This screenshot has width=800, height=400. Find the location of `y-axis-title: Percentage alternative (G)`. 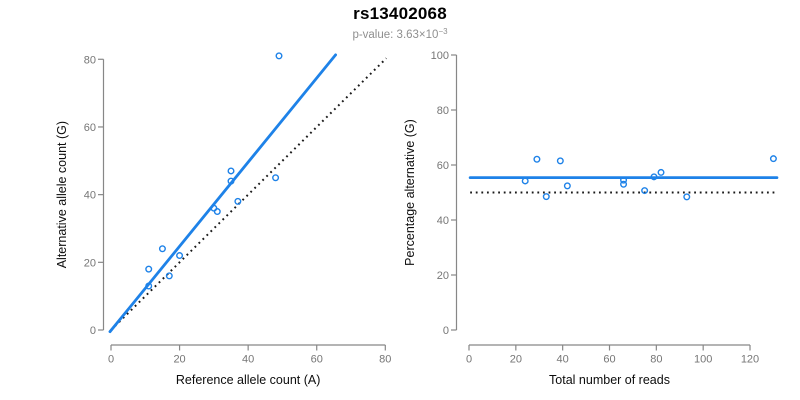

y-axis-title: Percentage alternative (G) is located at coordinates (410, 192).